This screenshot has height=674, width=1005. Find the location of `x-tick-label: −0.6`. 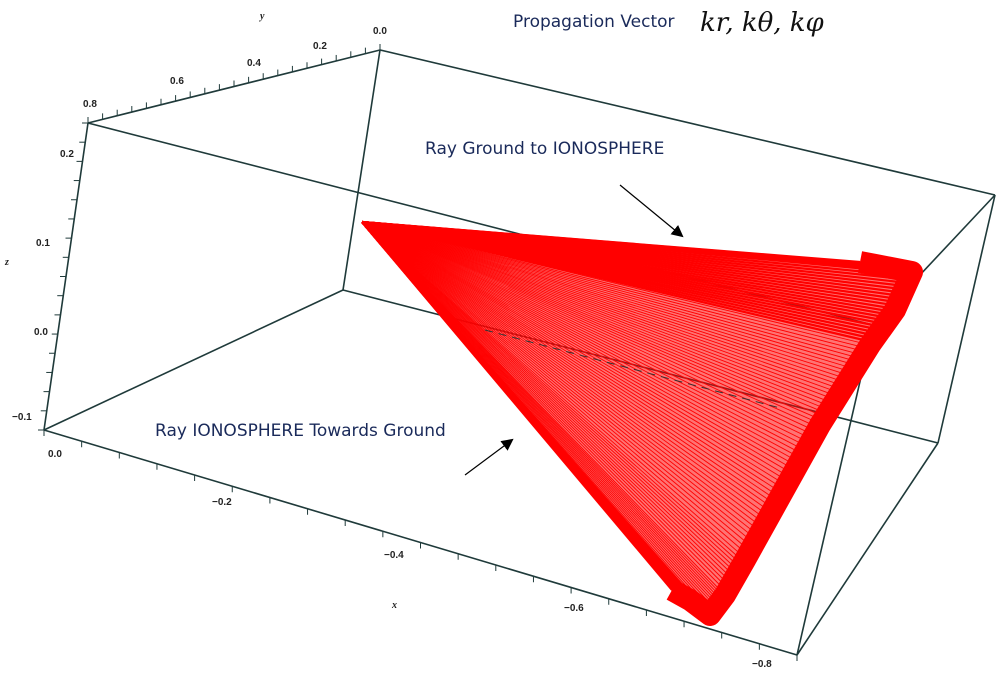

x-tick-label: −0.6 is located at coordinates (574, 608).